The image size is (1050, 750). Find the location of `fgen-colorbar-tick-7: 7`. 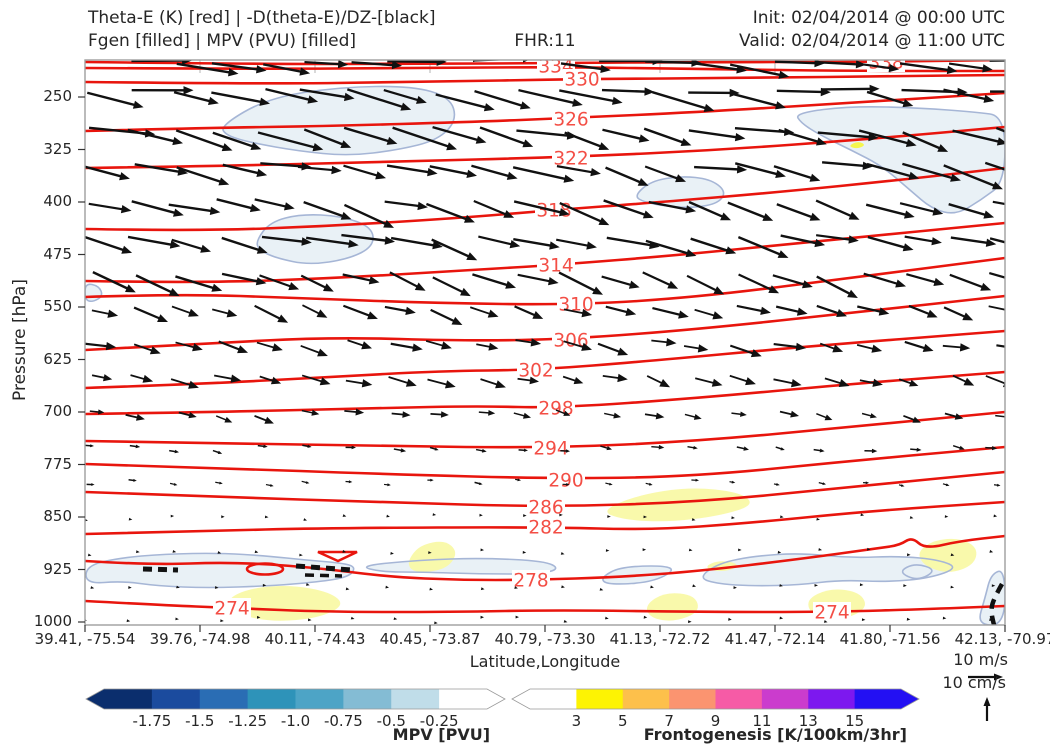

fgen-colorbar-tick-7: 7 is located at coordinates (669, 721).